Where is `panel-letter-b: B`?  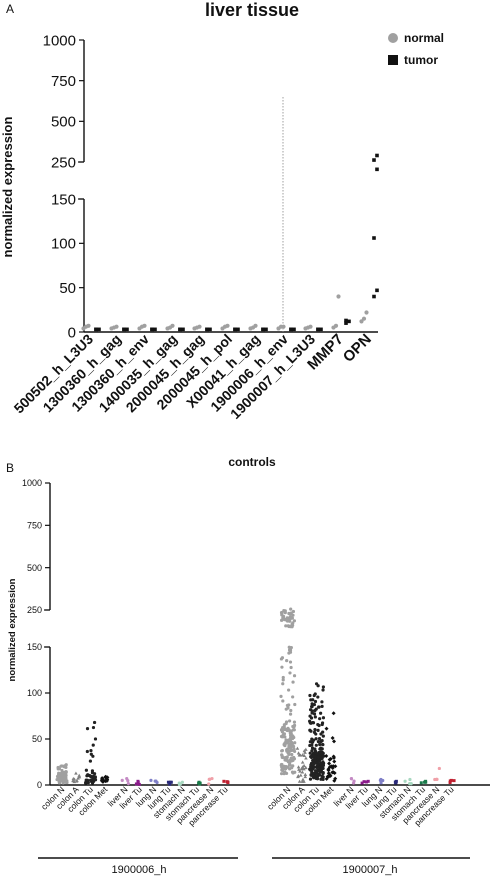
panel-letter-b: B is located at coordinates (10, 468).